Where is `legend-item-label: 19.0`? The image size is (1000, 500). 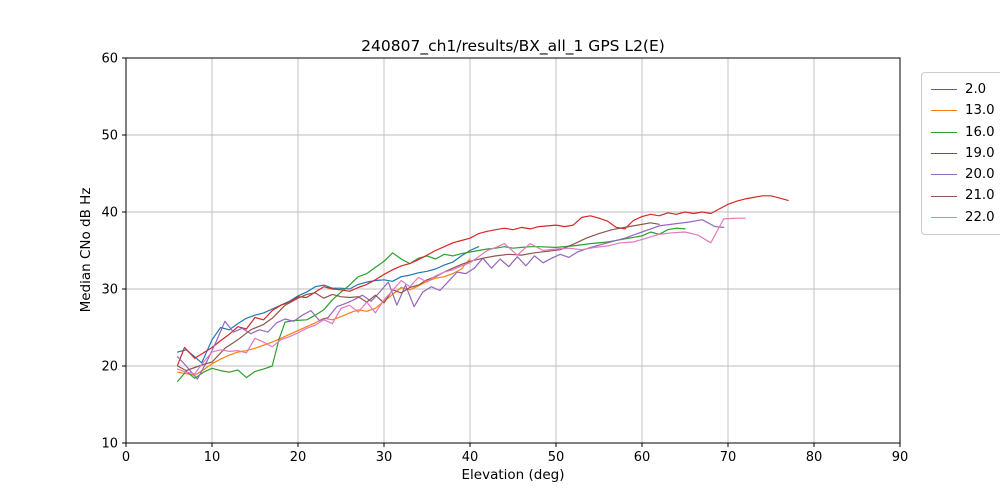 legend-item-label: 19.0 is located at coordinates (980, 153).